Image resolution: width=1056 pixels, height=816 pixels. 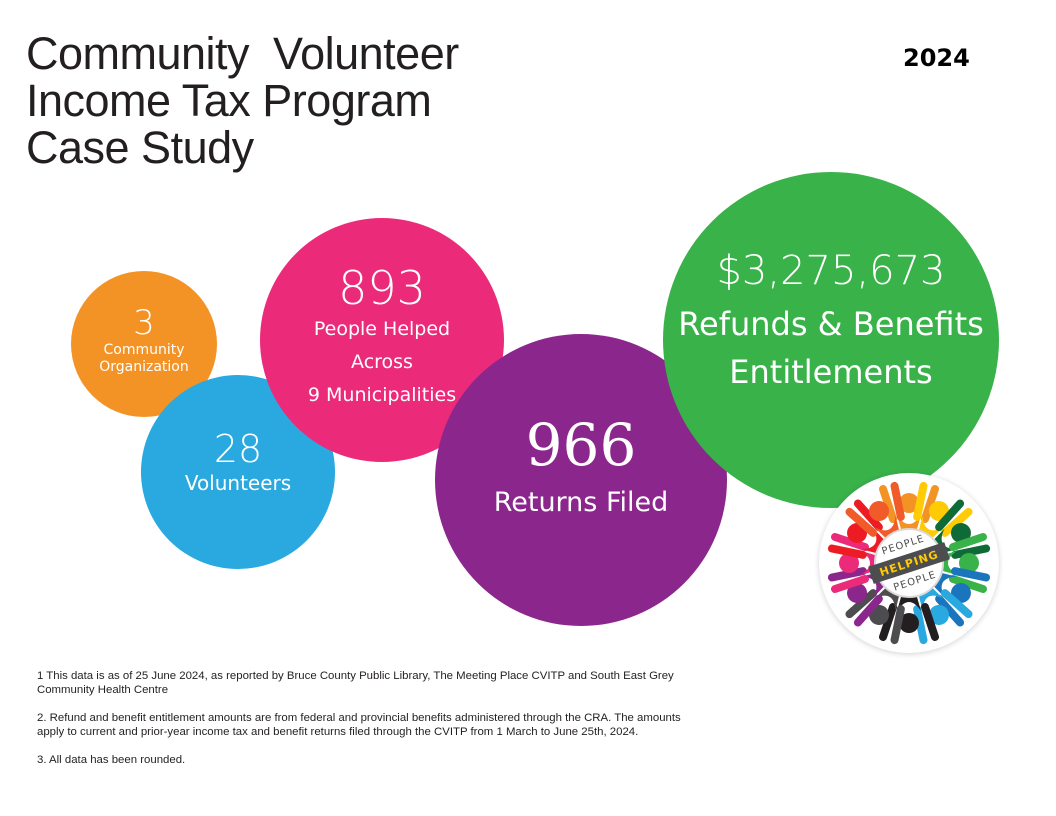 What do you see at coordinates (831, 372) in the screenshot?
I see `stat-label-line: Entitlements` at bounding box center [831, 372].